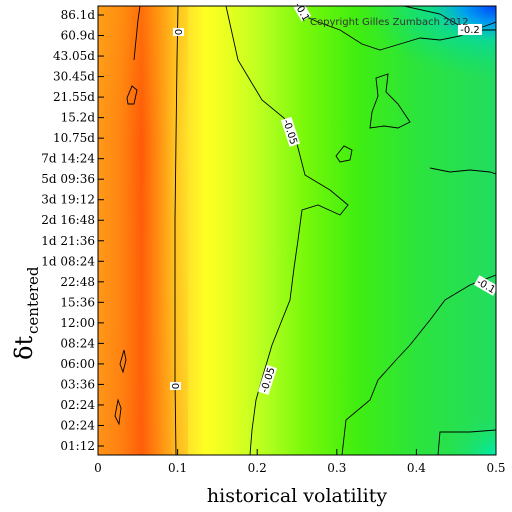 Image resolution: width=512 pixels, height=512 pixels. What do you see at coordinates (24, 348) in the screenshot?
I see `y-axis-title-main: δt` at bounding box center [24, 348].